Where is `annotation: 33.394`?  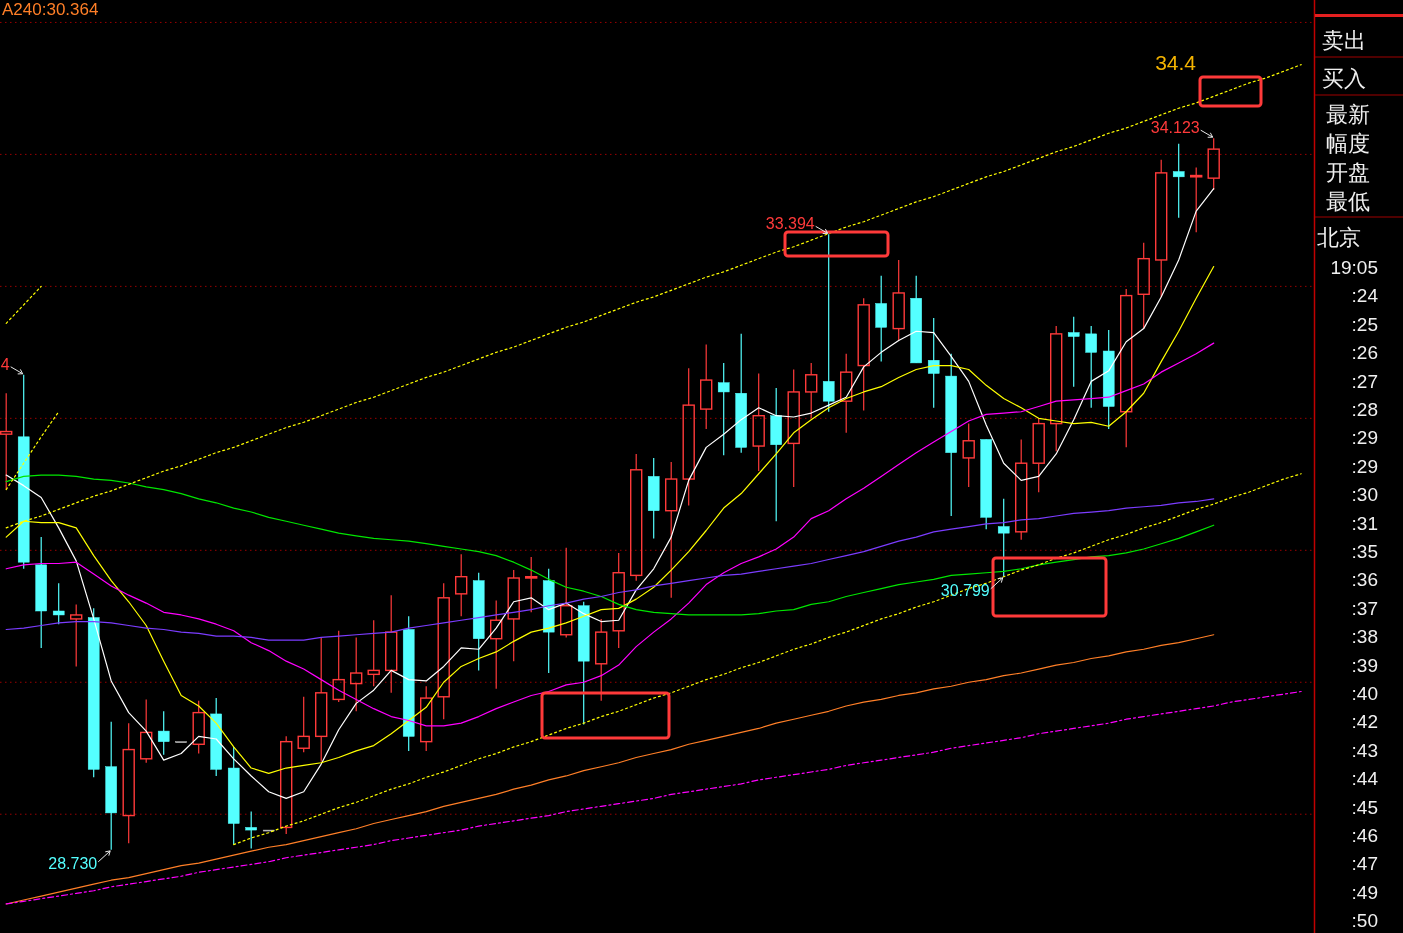
annotation: 33.394 is located at coordinates (790, 224).